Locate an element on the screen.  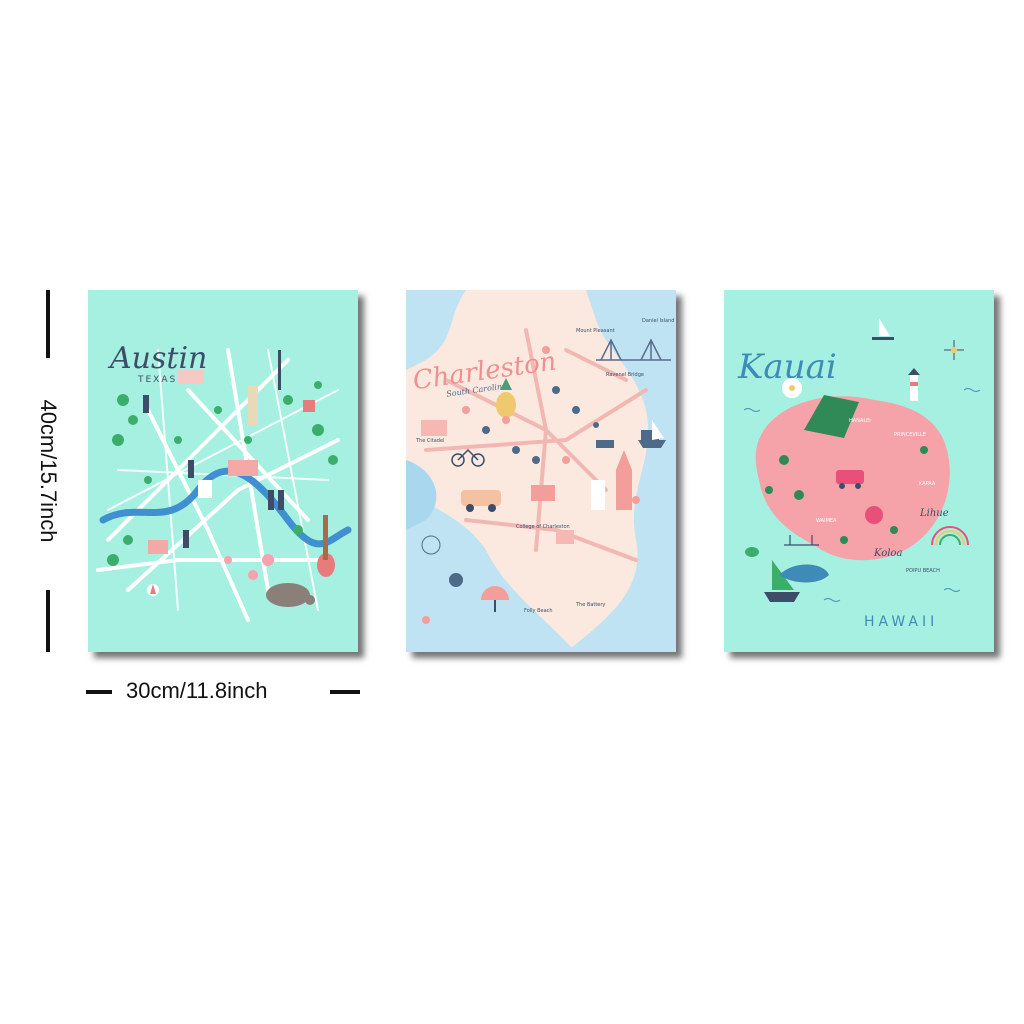
width-dimension-label: 30cm/11.8inch is located at coordinates (197, 690).